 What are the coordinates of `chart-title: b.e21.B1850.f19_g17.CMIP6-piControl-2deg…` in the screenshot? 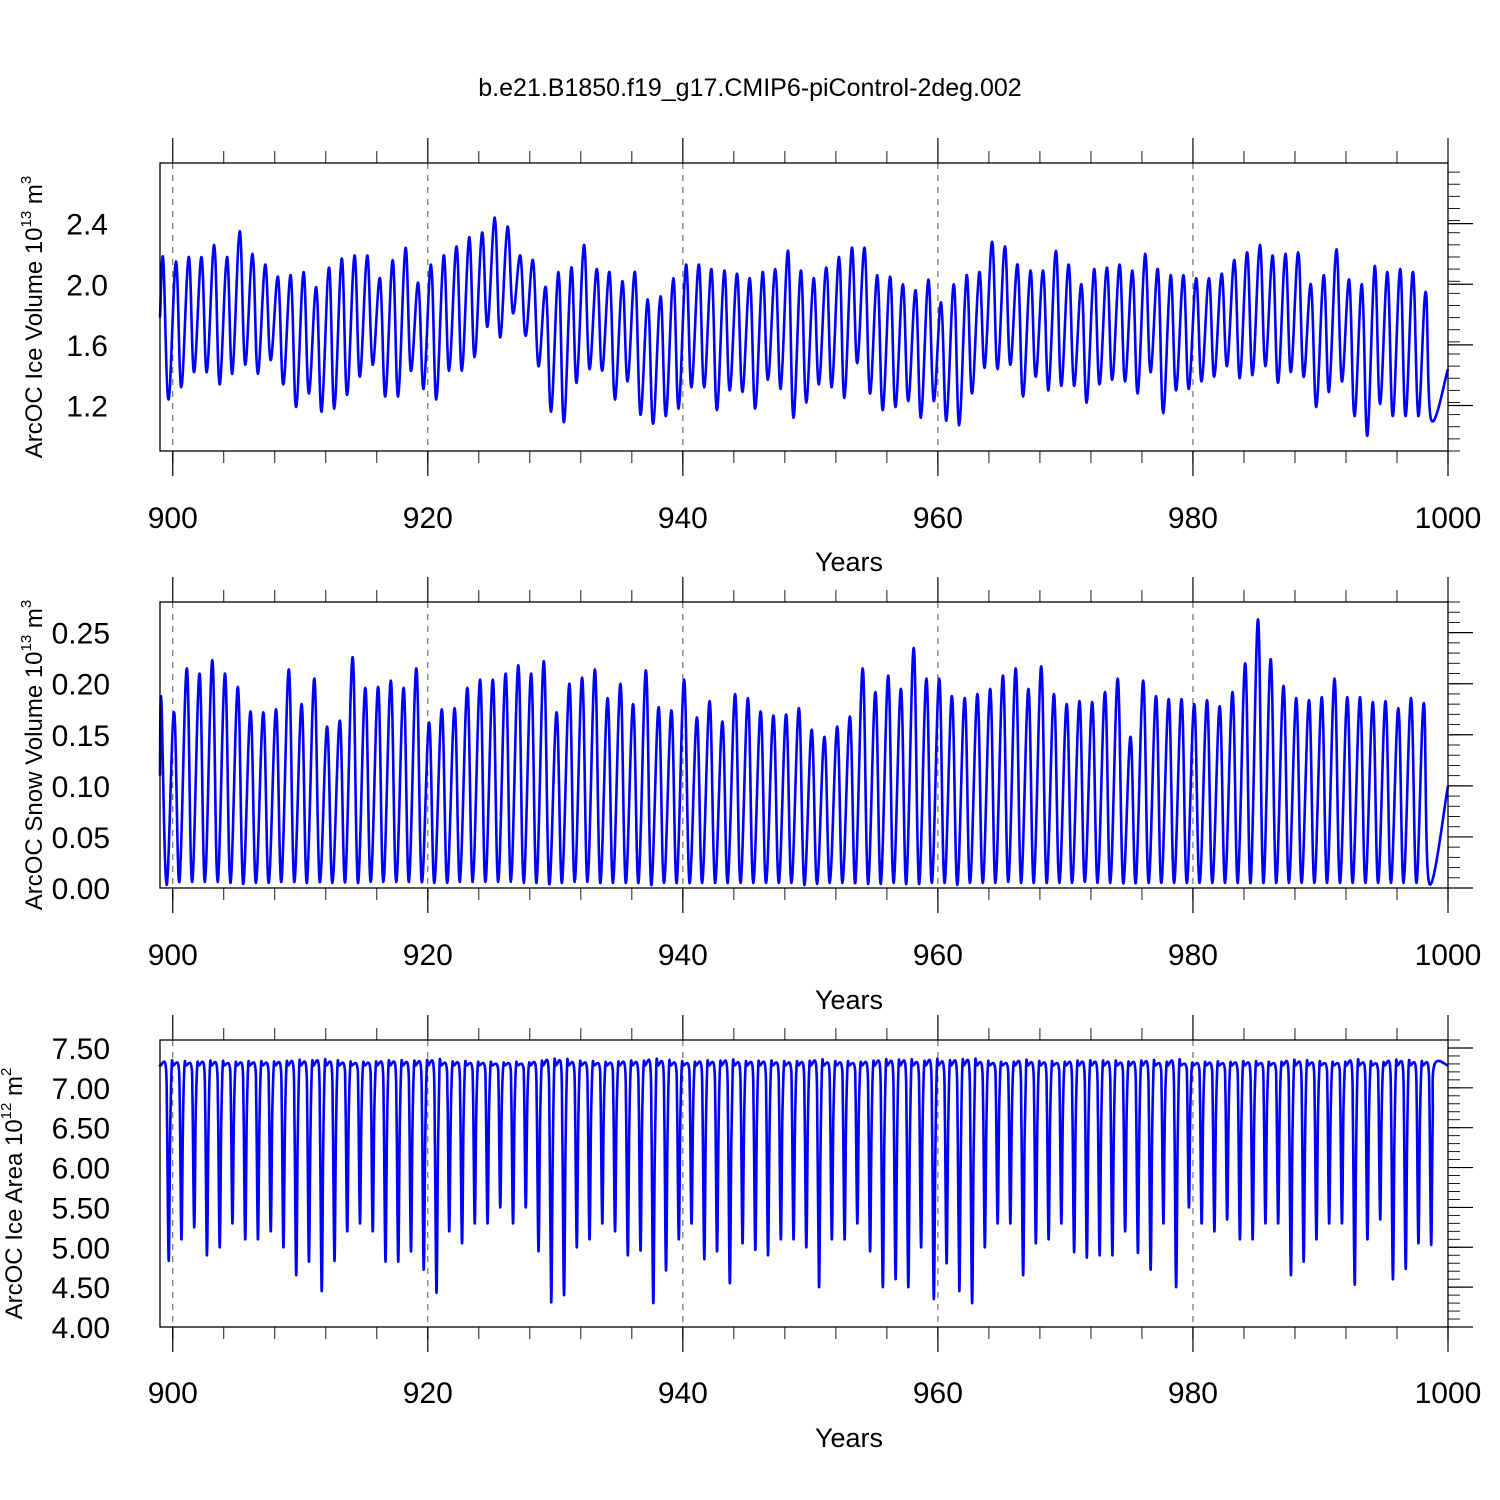 It's located at (749, 88).